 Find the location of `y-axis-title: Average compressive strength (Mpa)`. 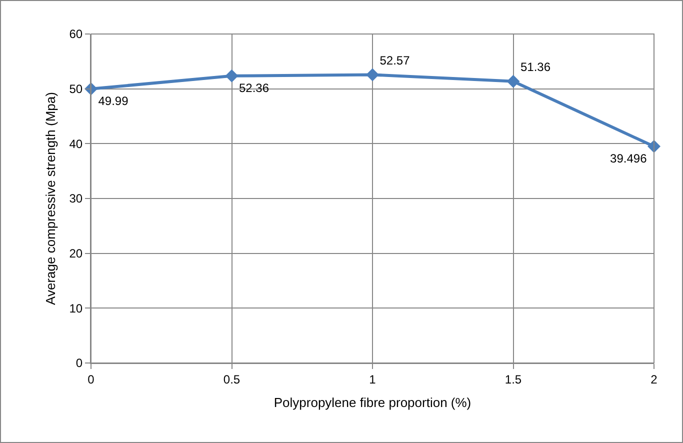

y-axis-title: Average compressive strength (Mpa) is located at coordinates (50, 198).